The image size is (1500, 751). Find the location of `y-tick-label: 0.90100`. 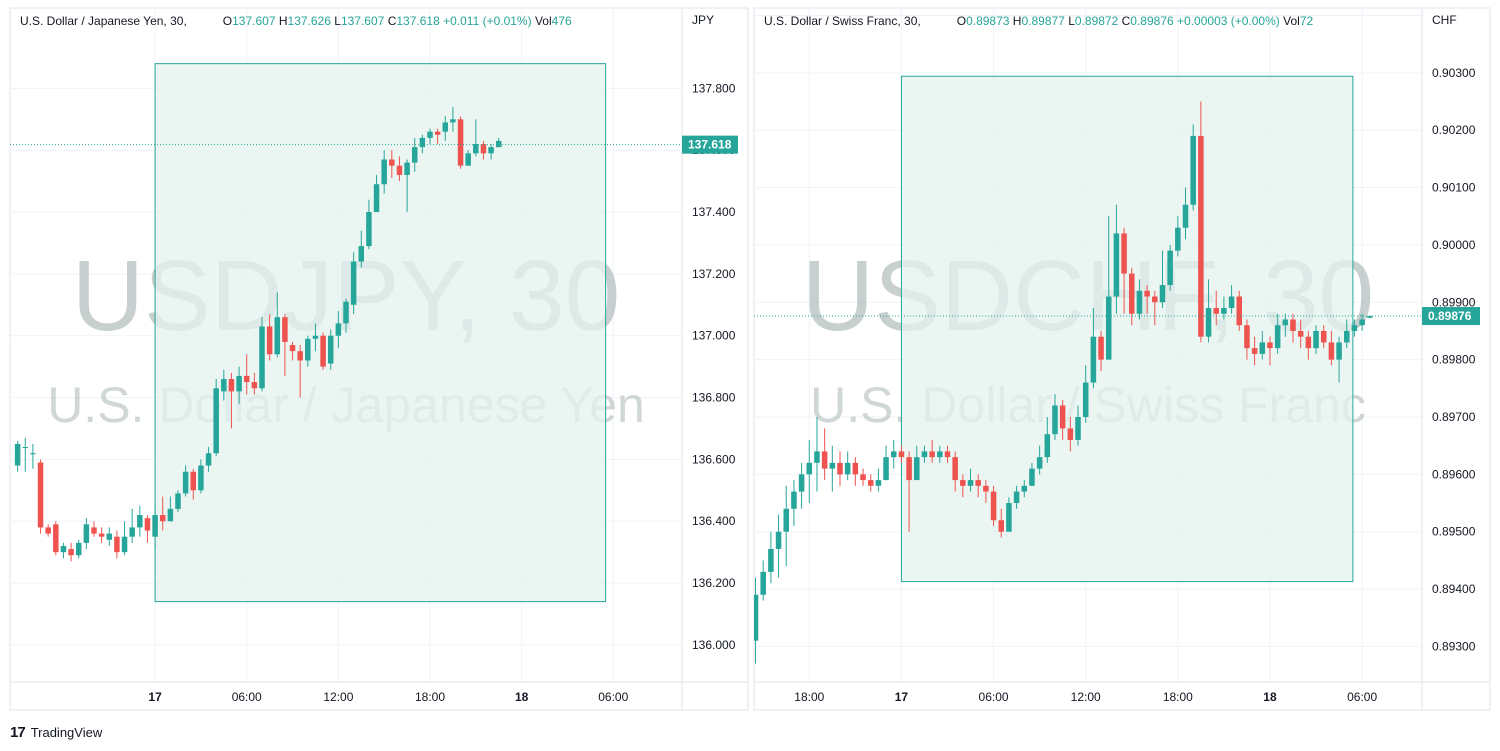

y-tick-label: 0.90100 is located at coordinates (1454, 188).